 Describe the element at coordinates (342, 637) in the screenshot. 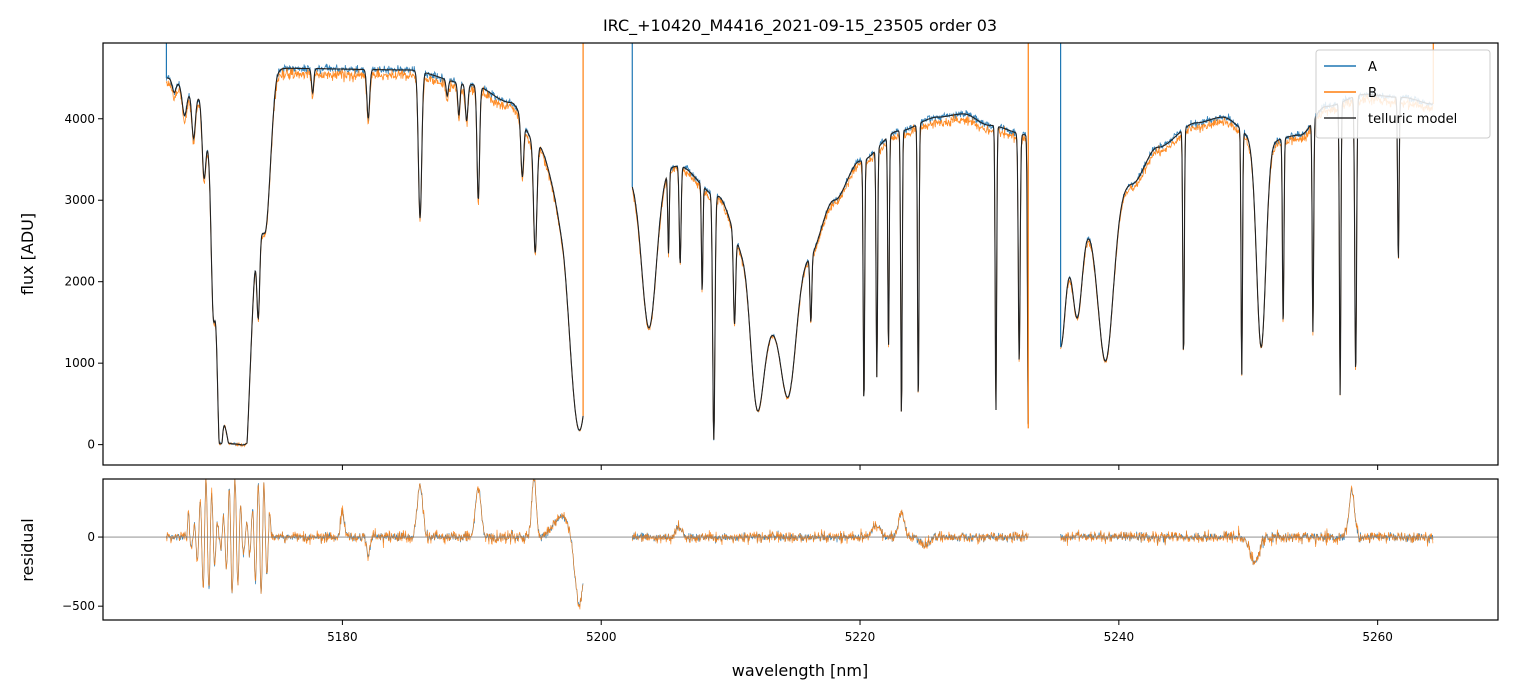

I see `x-tick-label: 5180` at that location.